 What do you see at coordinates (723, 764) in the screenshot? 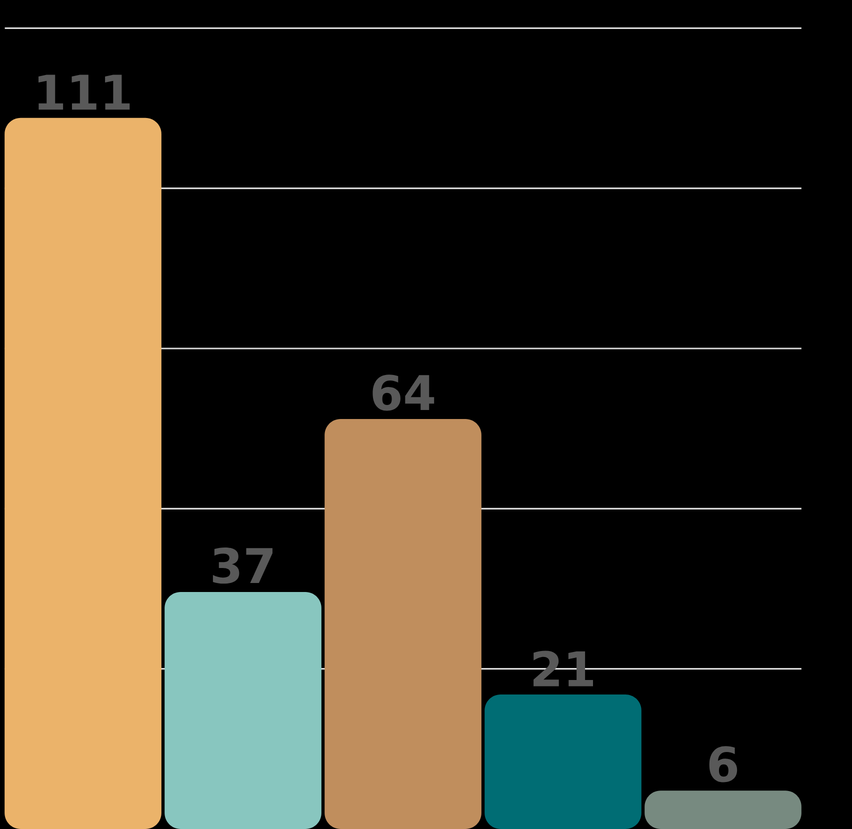
I see `data-label: 6` at bounding box center [723, 764].